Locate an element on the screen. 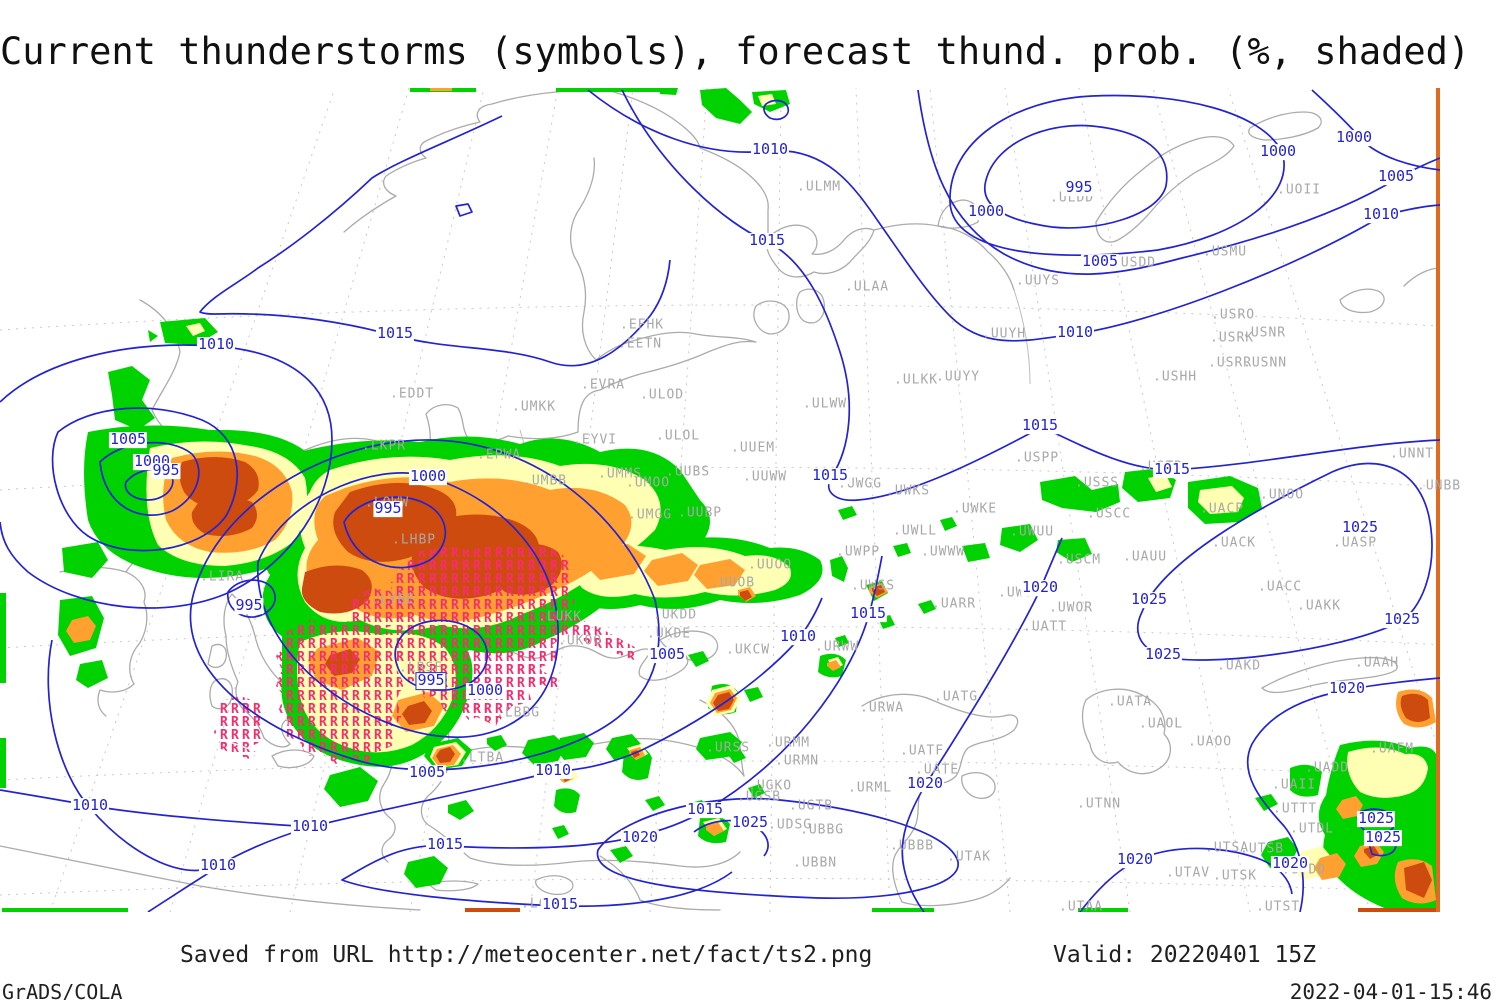 The width and height of the screenshot is (1500, 1000). generator-credit: GrADS/COLA is located at coordinates (62, 990).